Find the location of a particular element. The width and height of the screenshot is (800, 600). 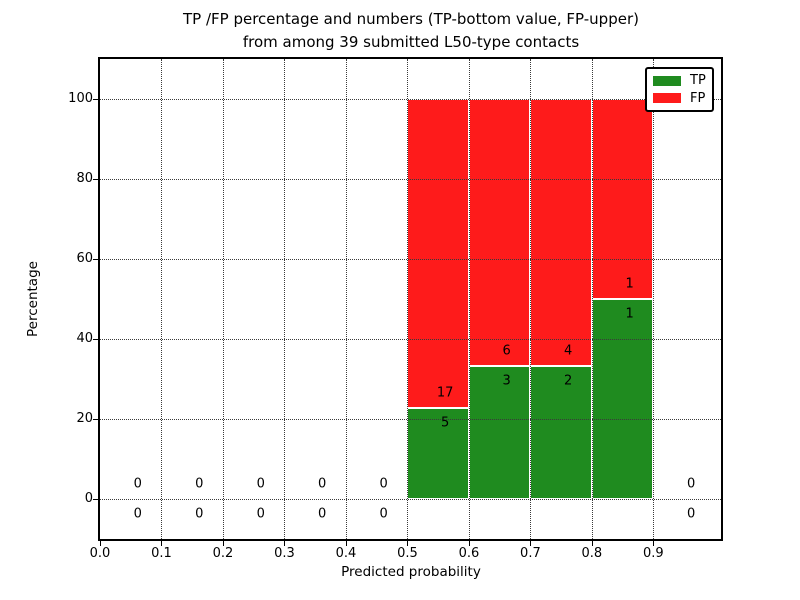

tp-count-label: 5 is located at coordinates (445, 423).